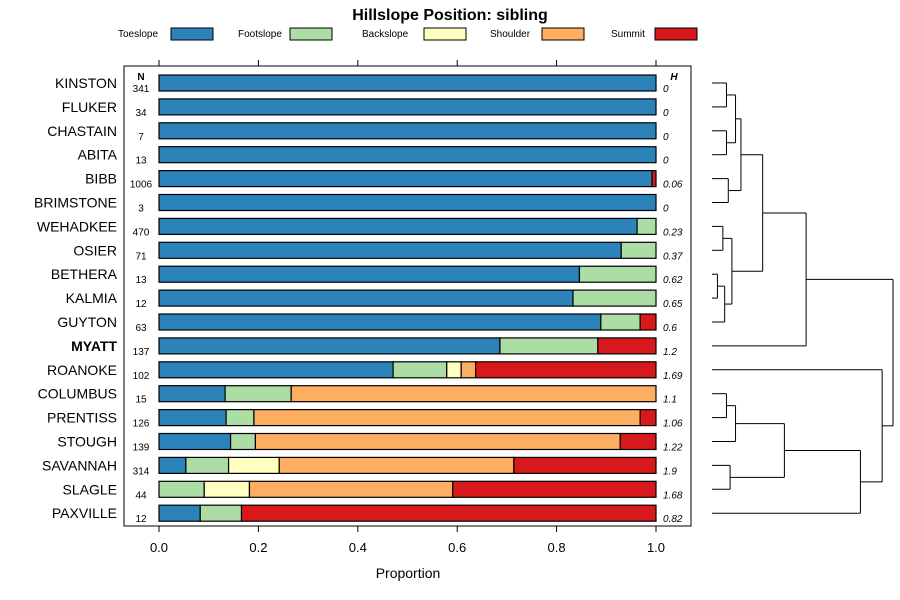  I want to click on x-axis-title: Proportion, so click(408, 573).